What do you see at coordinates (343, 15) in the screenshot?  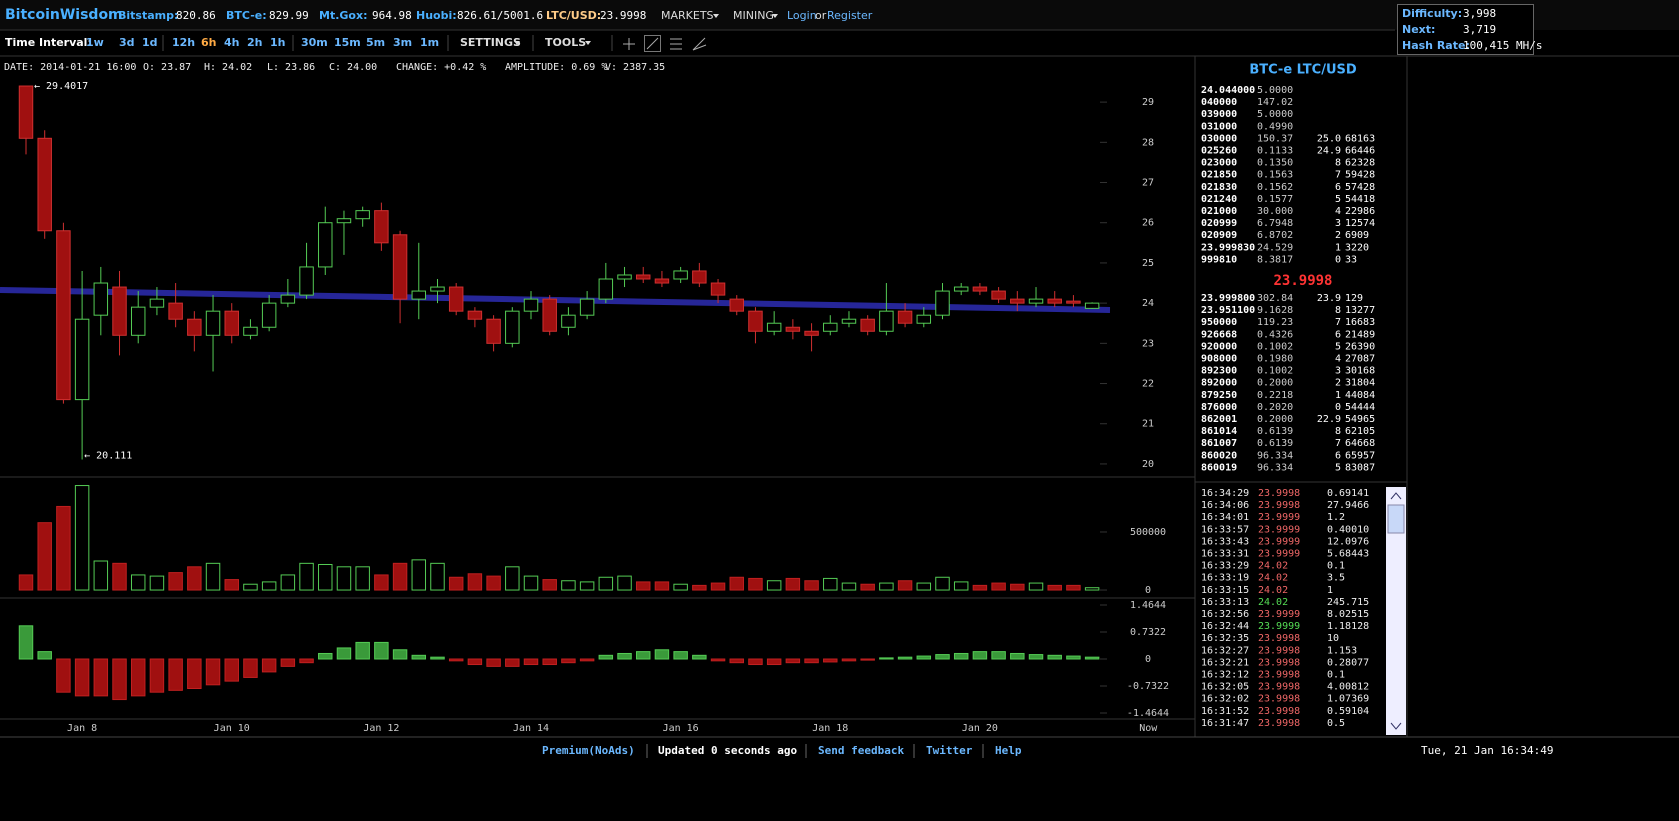 I see `price-label: Mt.Gox:` at bounding box center [343, 15].